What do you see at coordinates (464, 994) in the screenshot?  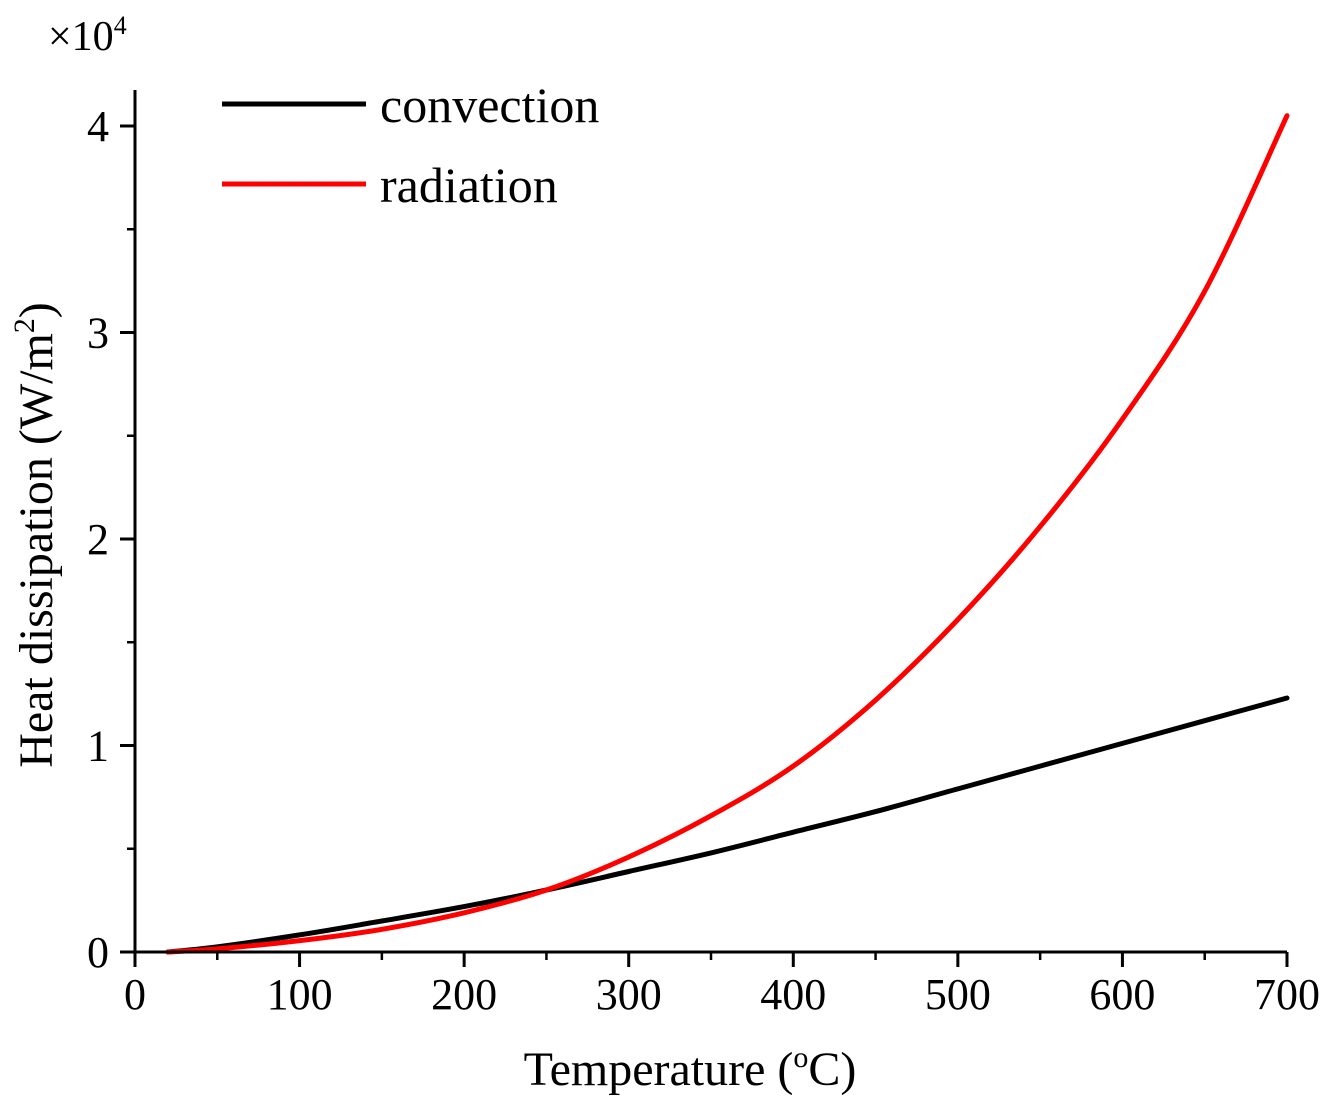 I see `x-tick-label: 200` at bounding box center [464, 994].